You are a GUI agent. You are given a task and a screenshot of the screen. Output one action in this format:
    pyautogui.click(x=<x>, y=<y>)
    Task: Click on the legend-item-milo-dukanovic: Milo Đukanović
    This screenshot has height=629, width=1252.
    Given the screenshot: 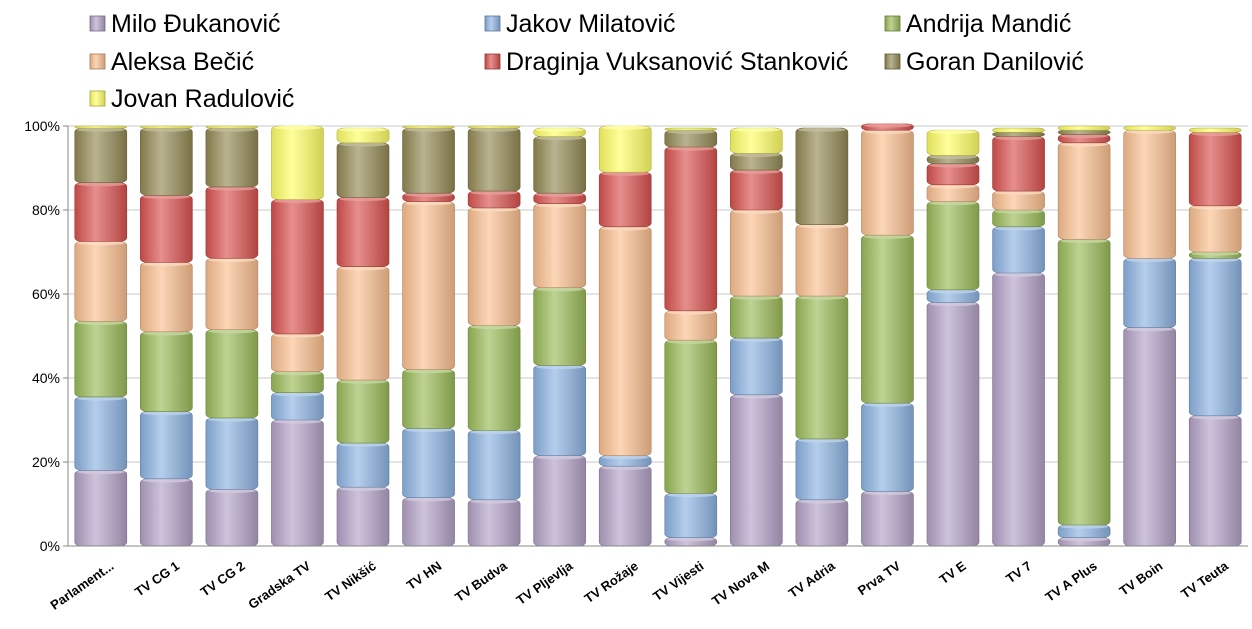 What is the action you would take?
    pyautogui.click(x=185, y=24)
    